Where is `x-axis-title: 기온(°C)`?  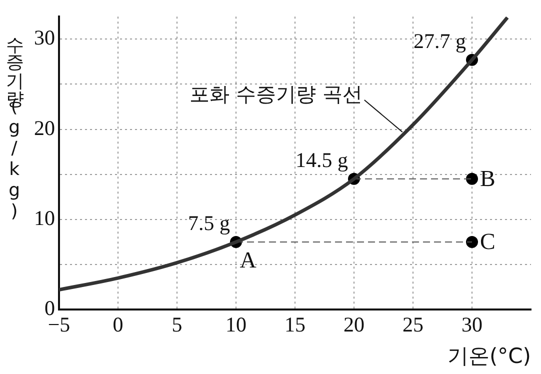 x-axis-title: 기온(°C) is located at coordinates (489, 356).